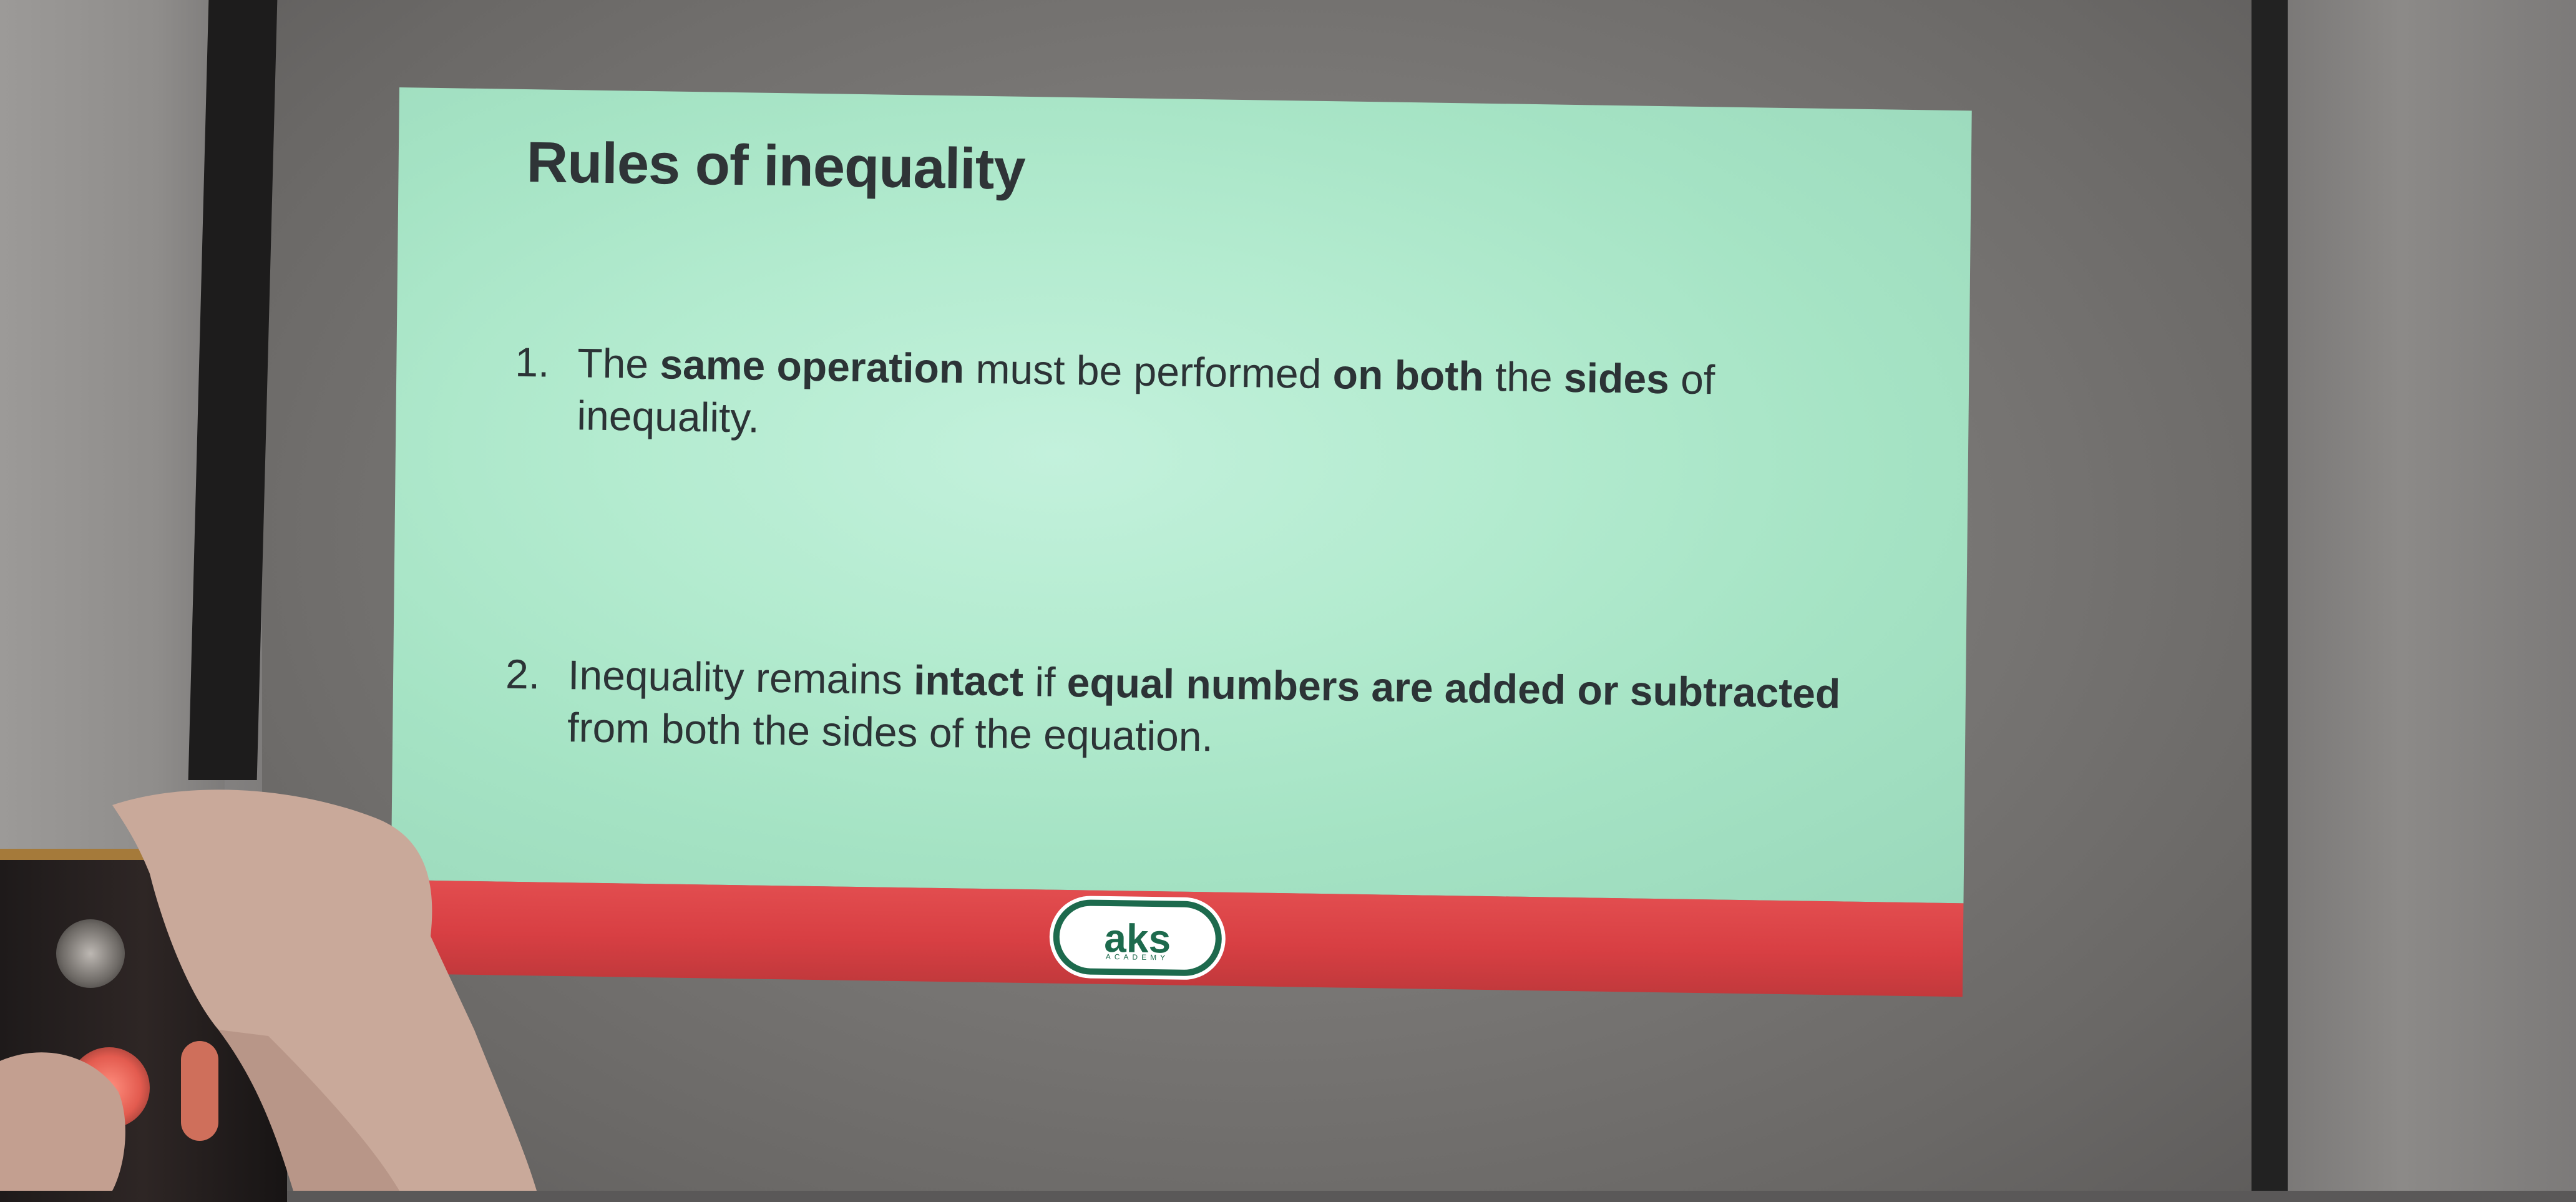  What do you see at coordinates (1137, 938) in the screenshot?
I see `academy-logo: aks ACADEMY` at bounding box center [1137, 938].